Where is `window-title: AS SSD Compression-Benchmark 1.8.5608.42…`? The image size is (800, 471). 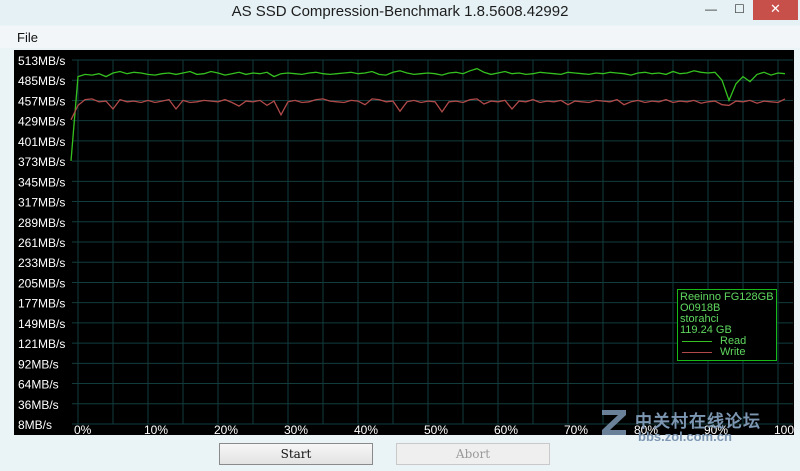
window-title: AS SSD Compression-Benchmark 1.8.5608.42… is located at coordinates (400, 11).